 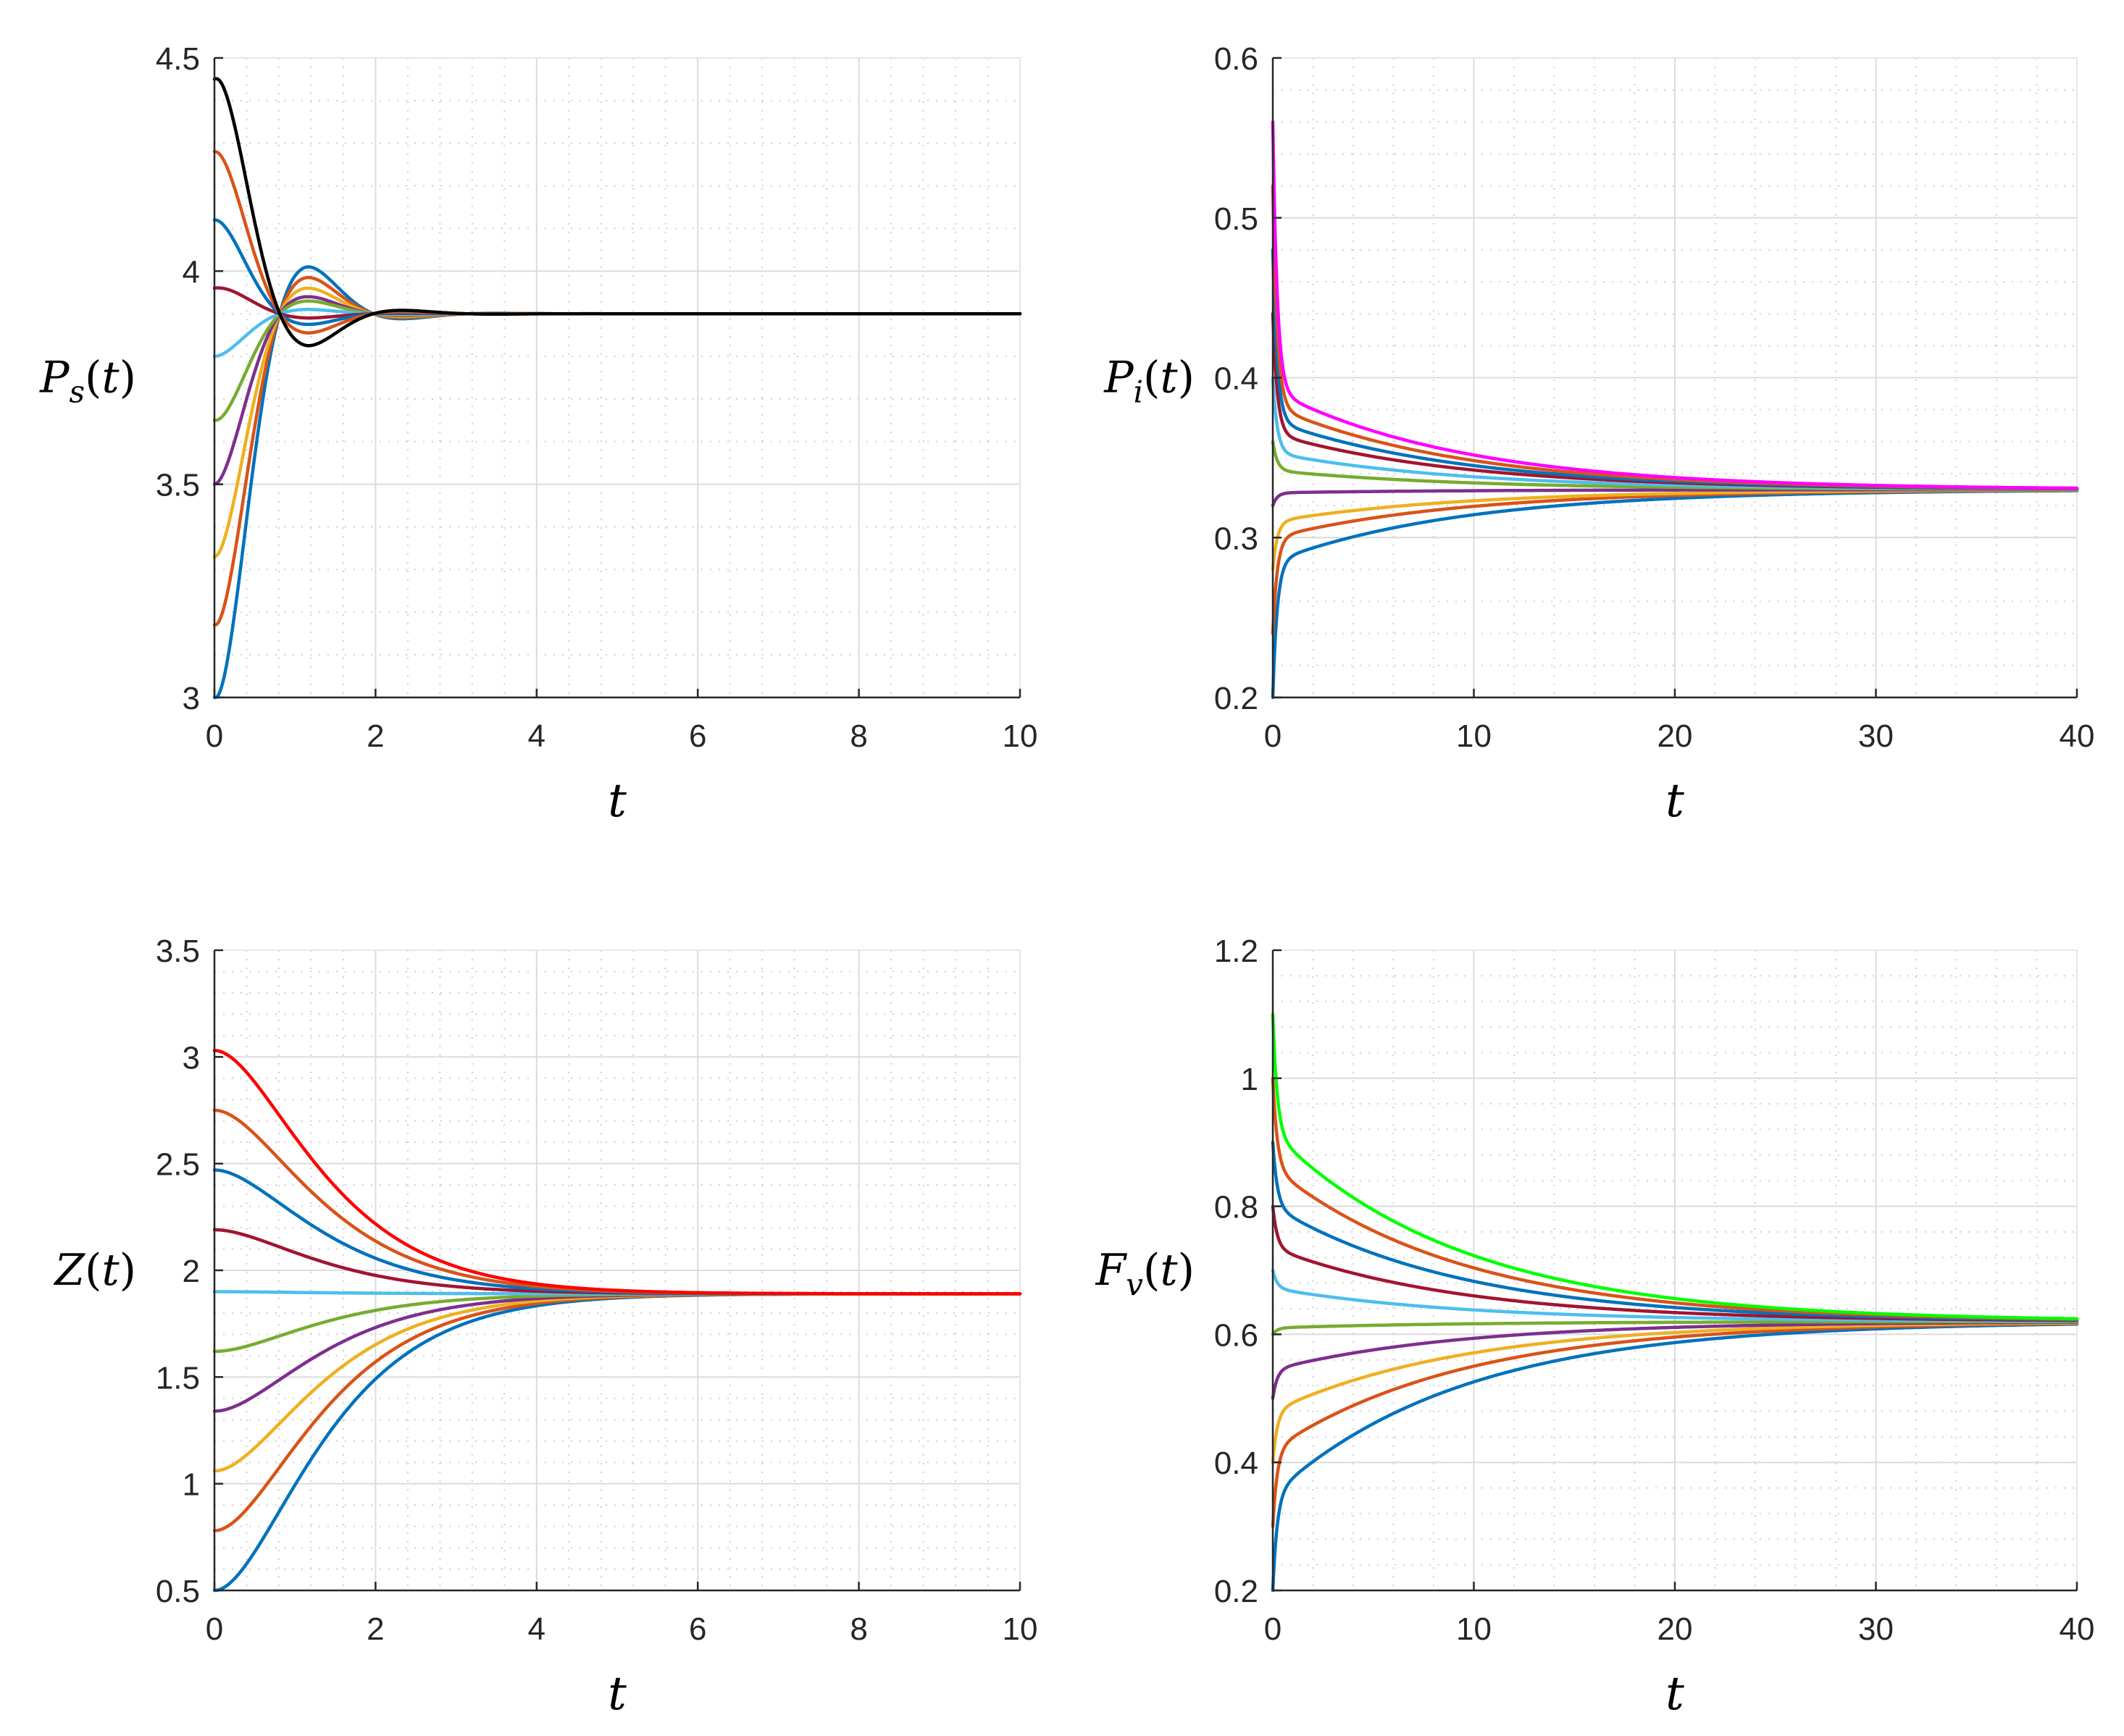 What do you see at coordinates (1236, 951) in the screenshot?
I see `y-tick-label: 1.2` at bounding box center [1236, 951].